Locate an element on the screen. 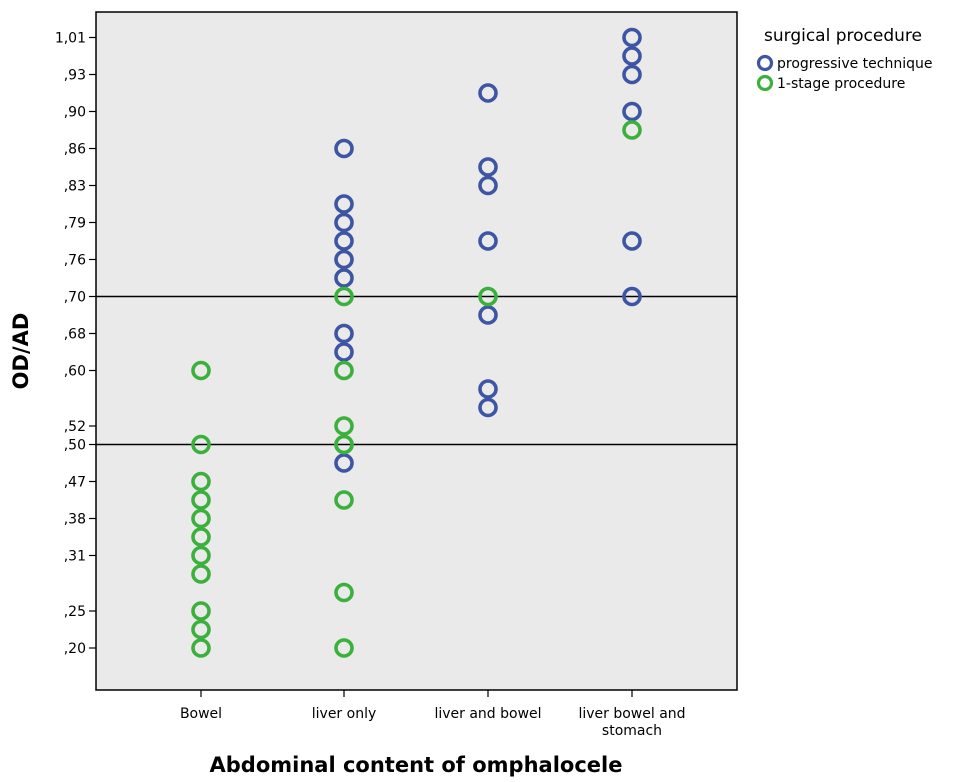 This screenshot has height=782, width=965. x-tick-label: liver and bowel is located at coordinates (487, 714).